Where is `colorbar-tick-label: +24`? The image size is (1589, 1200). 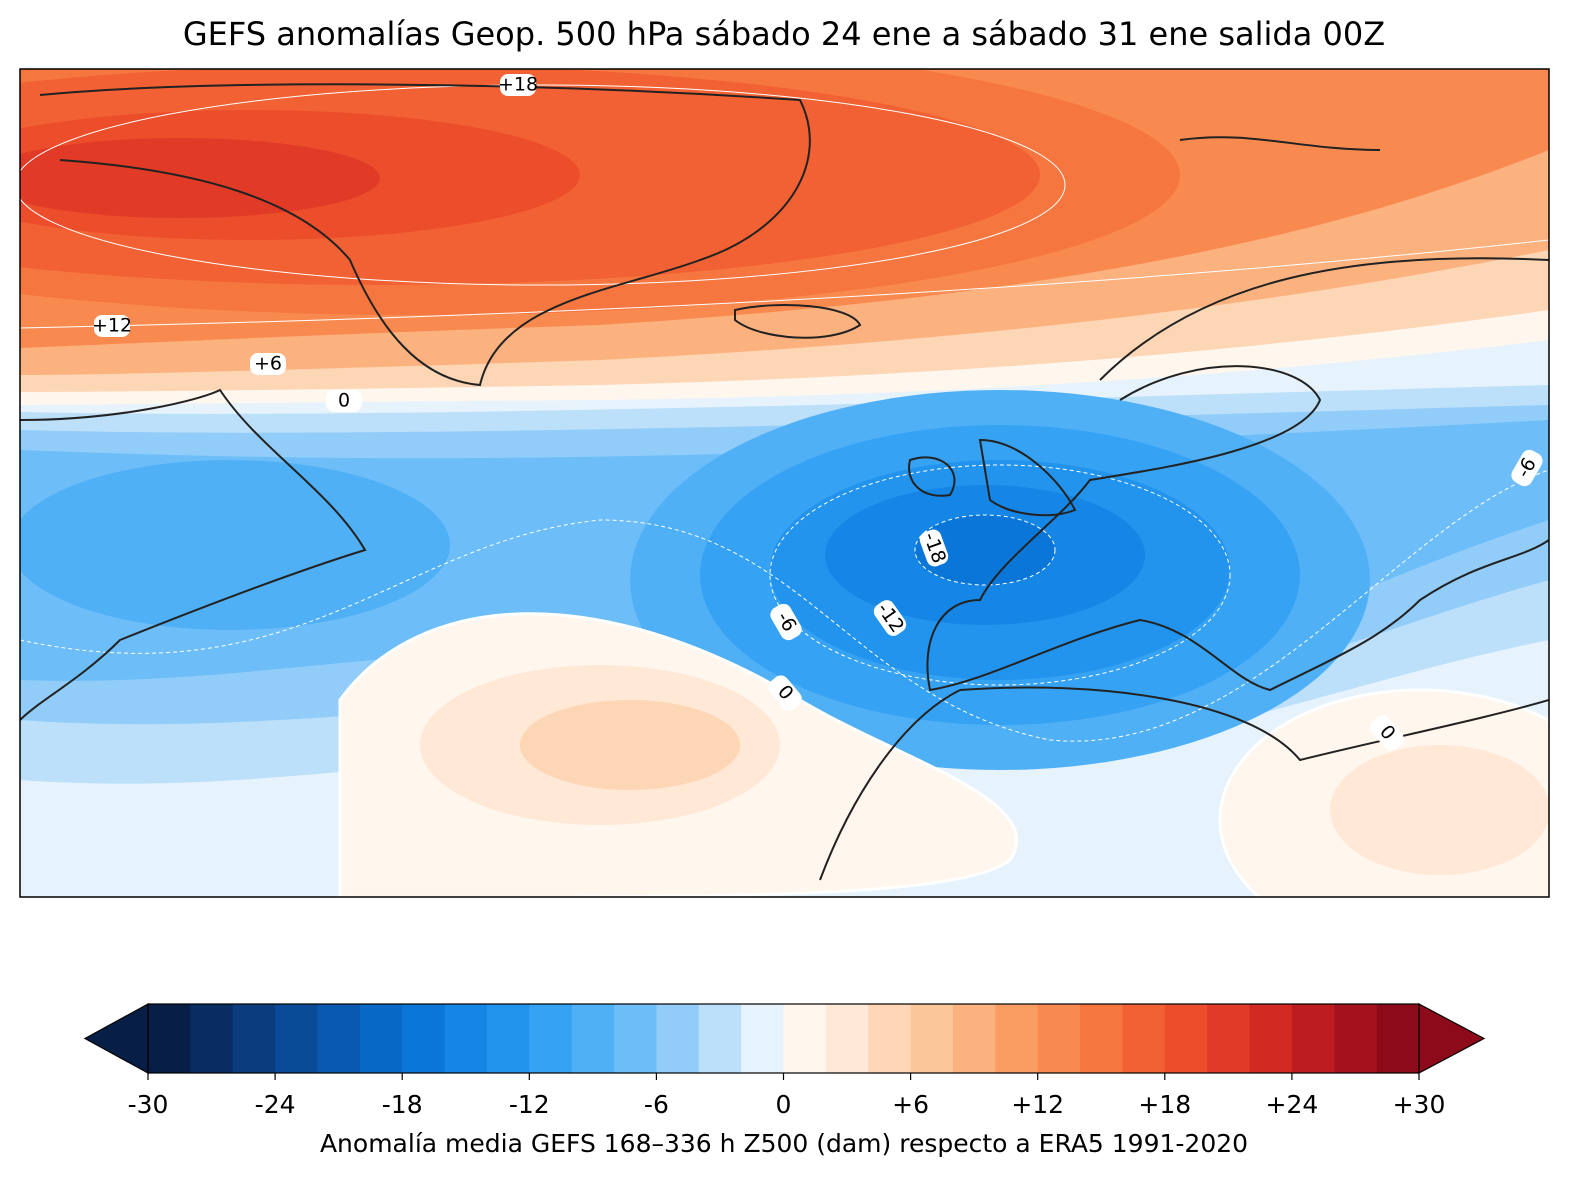 colorbar-tick-label: +24 is located at coordinates (1292, 1104).